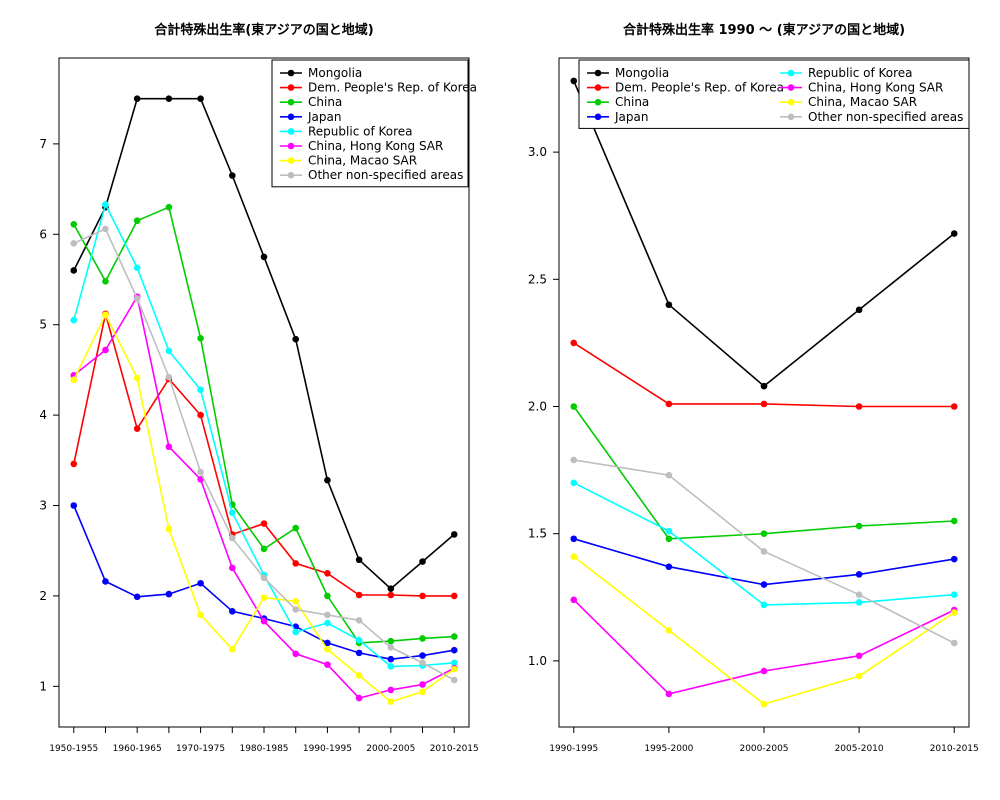 The width and height of the screenshot is (1000, 800). I want to click on x-tick-label: 1950-1955, so click(73, 749).